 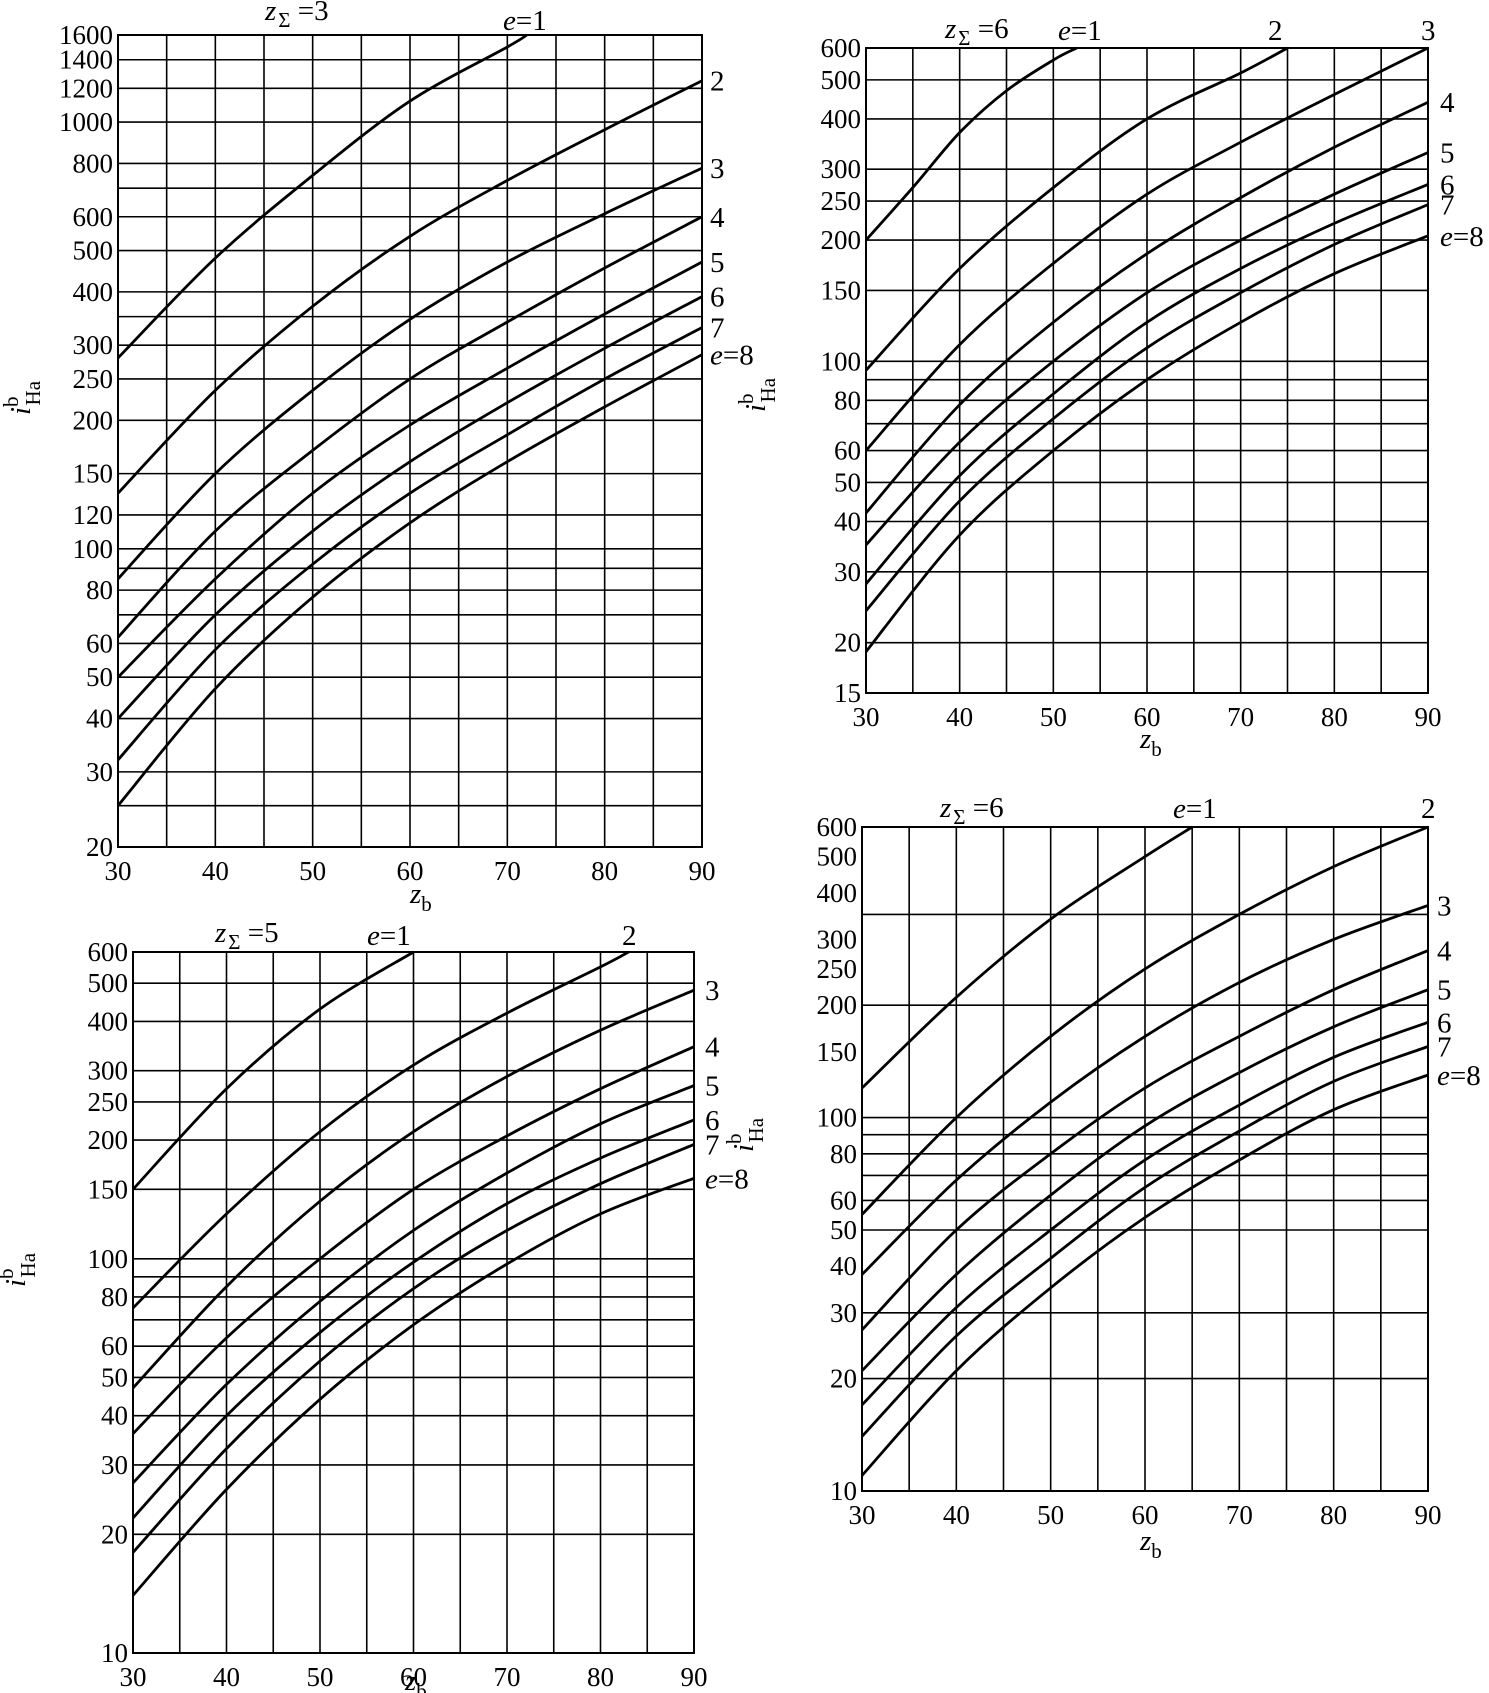 I want to click on series-label-2: 2, so click(x=1275, y=31).